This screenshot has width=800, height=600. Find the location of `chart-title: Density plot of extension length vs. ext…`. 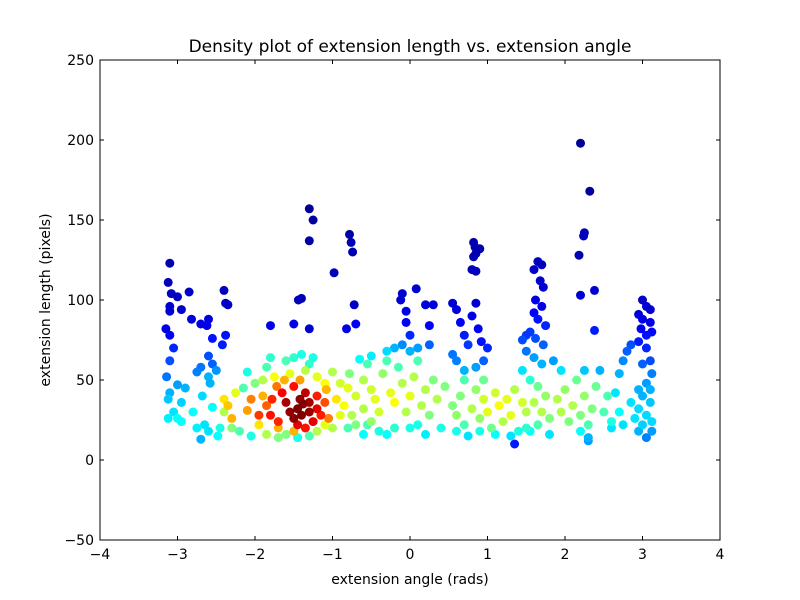

chart-title: Density plot of extension length vs. ext… is located at coordinates (410, 47).